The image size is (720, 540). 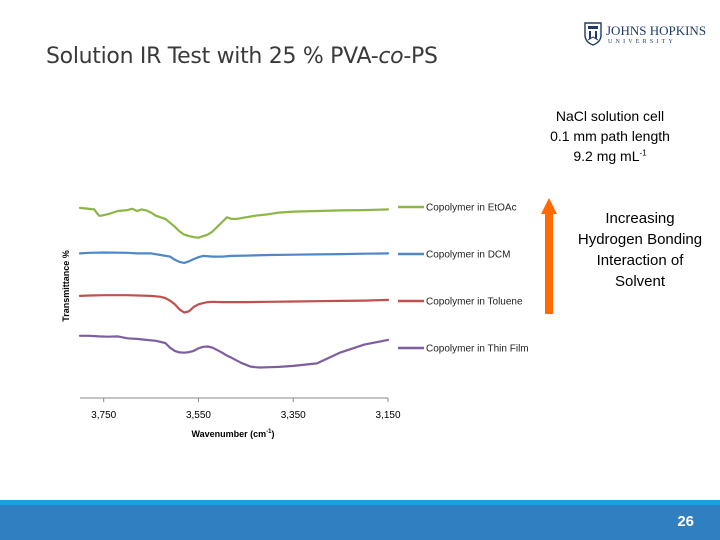 I want to click on x-axis-label: Wavenumber (cm-1), so click(x=232, y=434).